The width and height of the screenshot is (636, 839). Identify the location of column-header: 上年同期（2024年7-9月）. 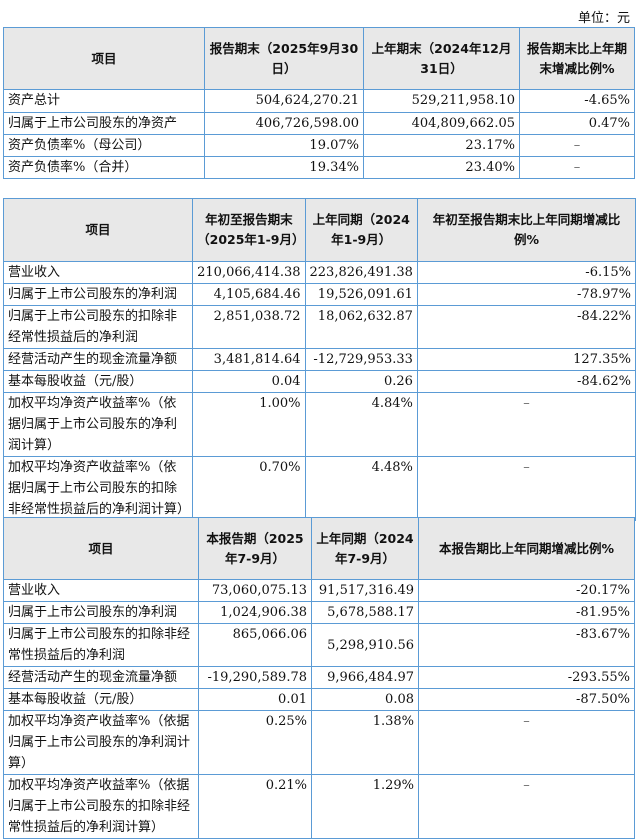
(365, 548).